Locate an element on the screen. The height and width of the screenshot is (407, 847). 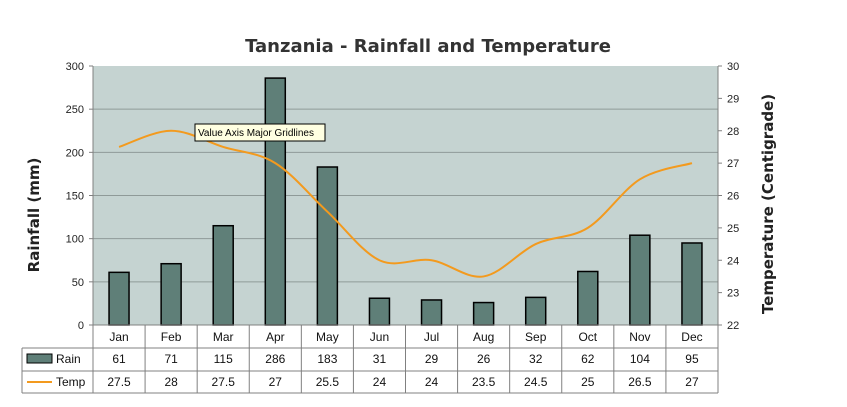
tooltip-box is located at coordinates (260, 132).